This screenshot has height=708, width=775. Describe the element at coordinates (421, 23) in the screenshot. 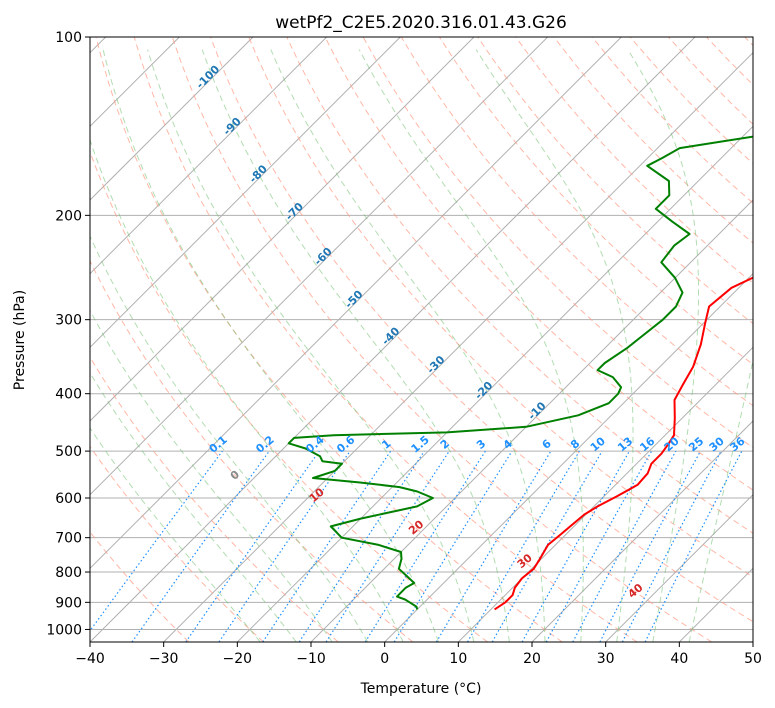

I see `chart-title: wetPf2_C2E5.2020.316.01.43.G26` at that location.